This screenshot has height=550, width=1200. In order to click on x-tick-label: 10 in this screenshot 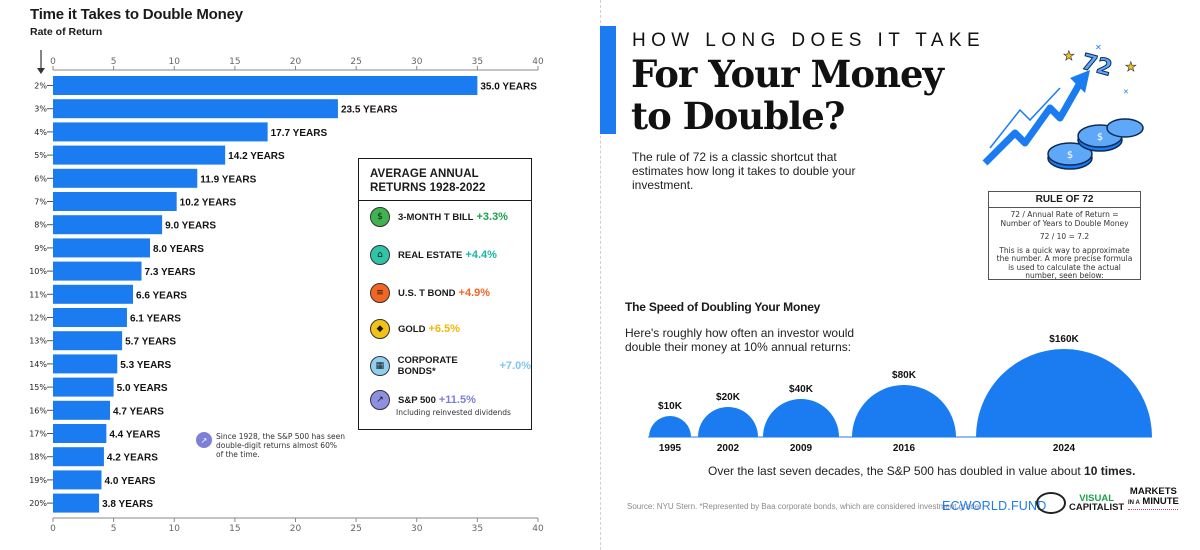, I will do `click(175, 62)`.